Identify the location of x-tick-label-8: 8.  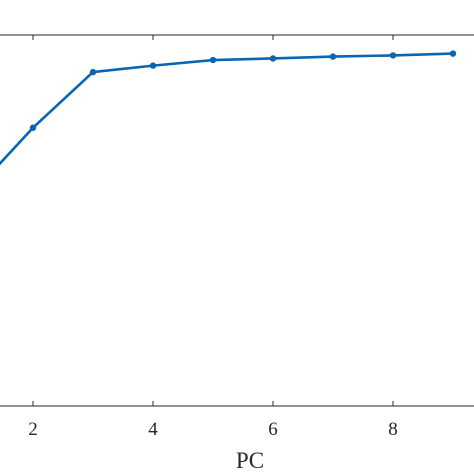
(393, 429).